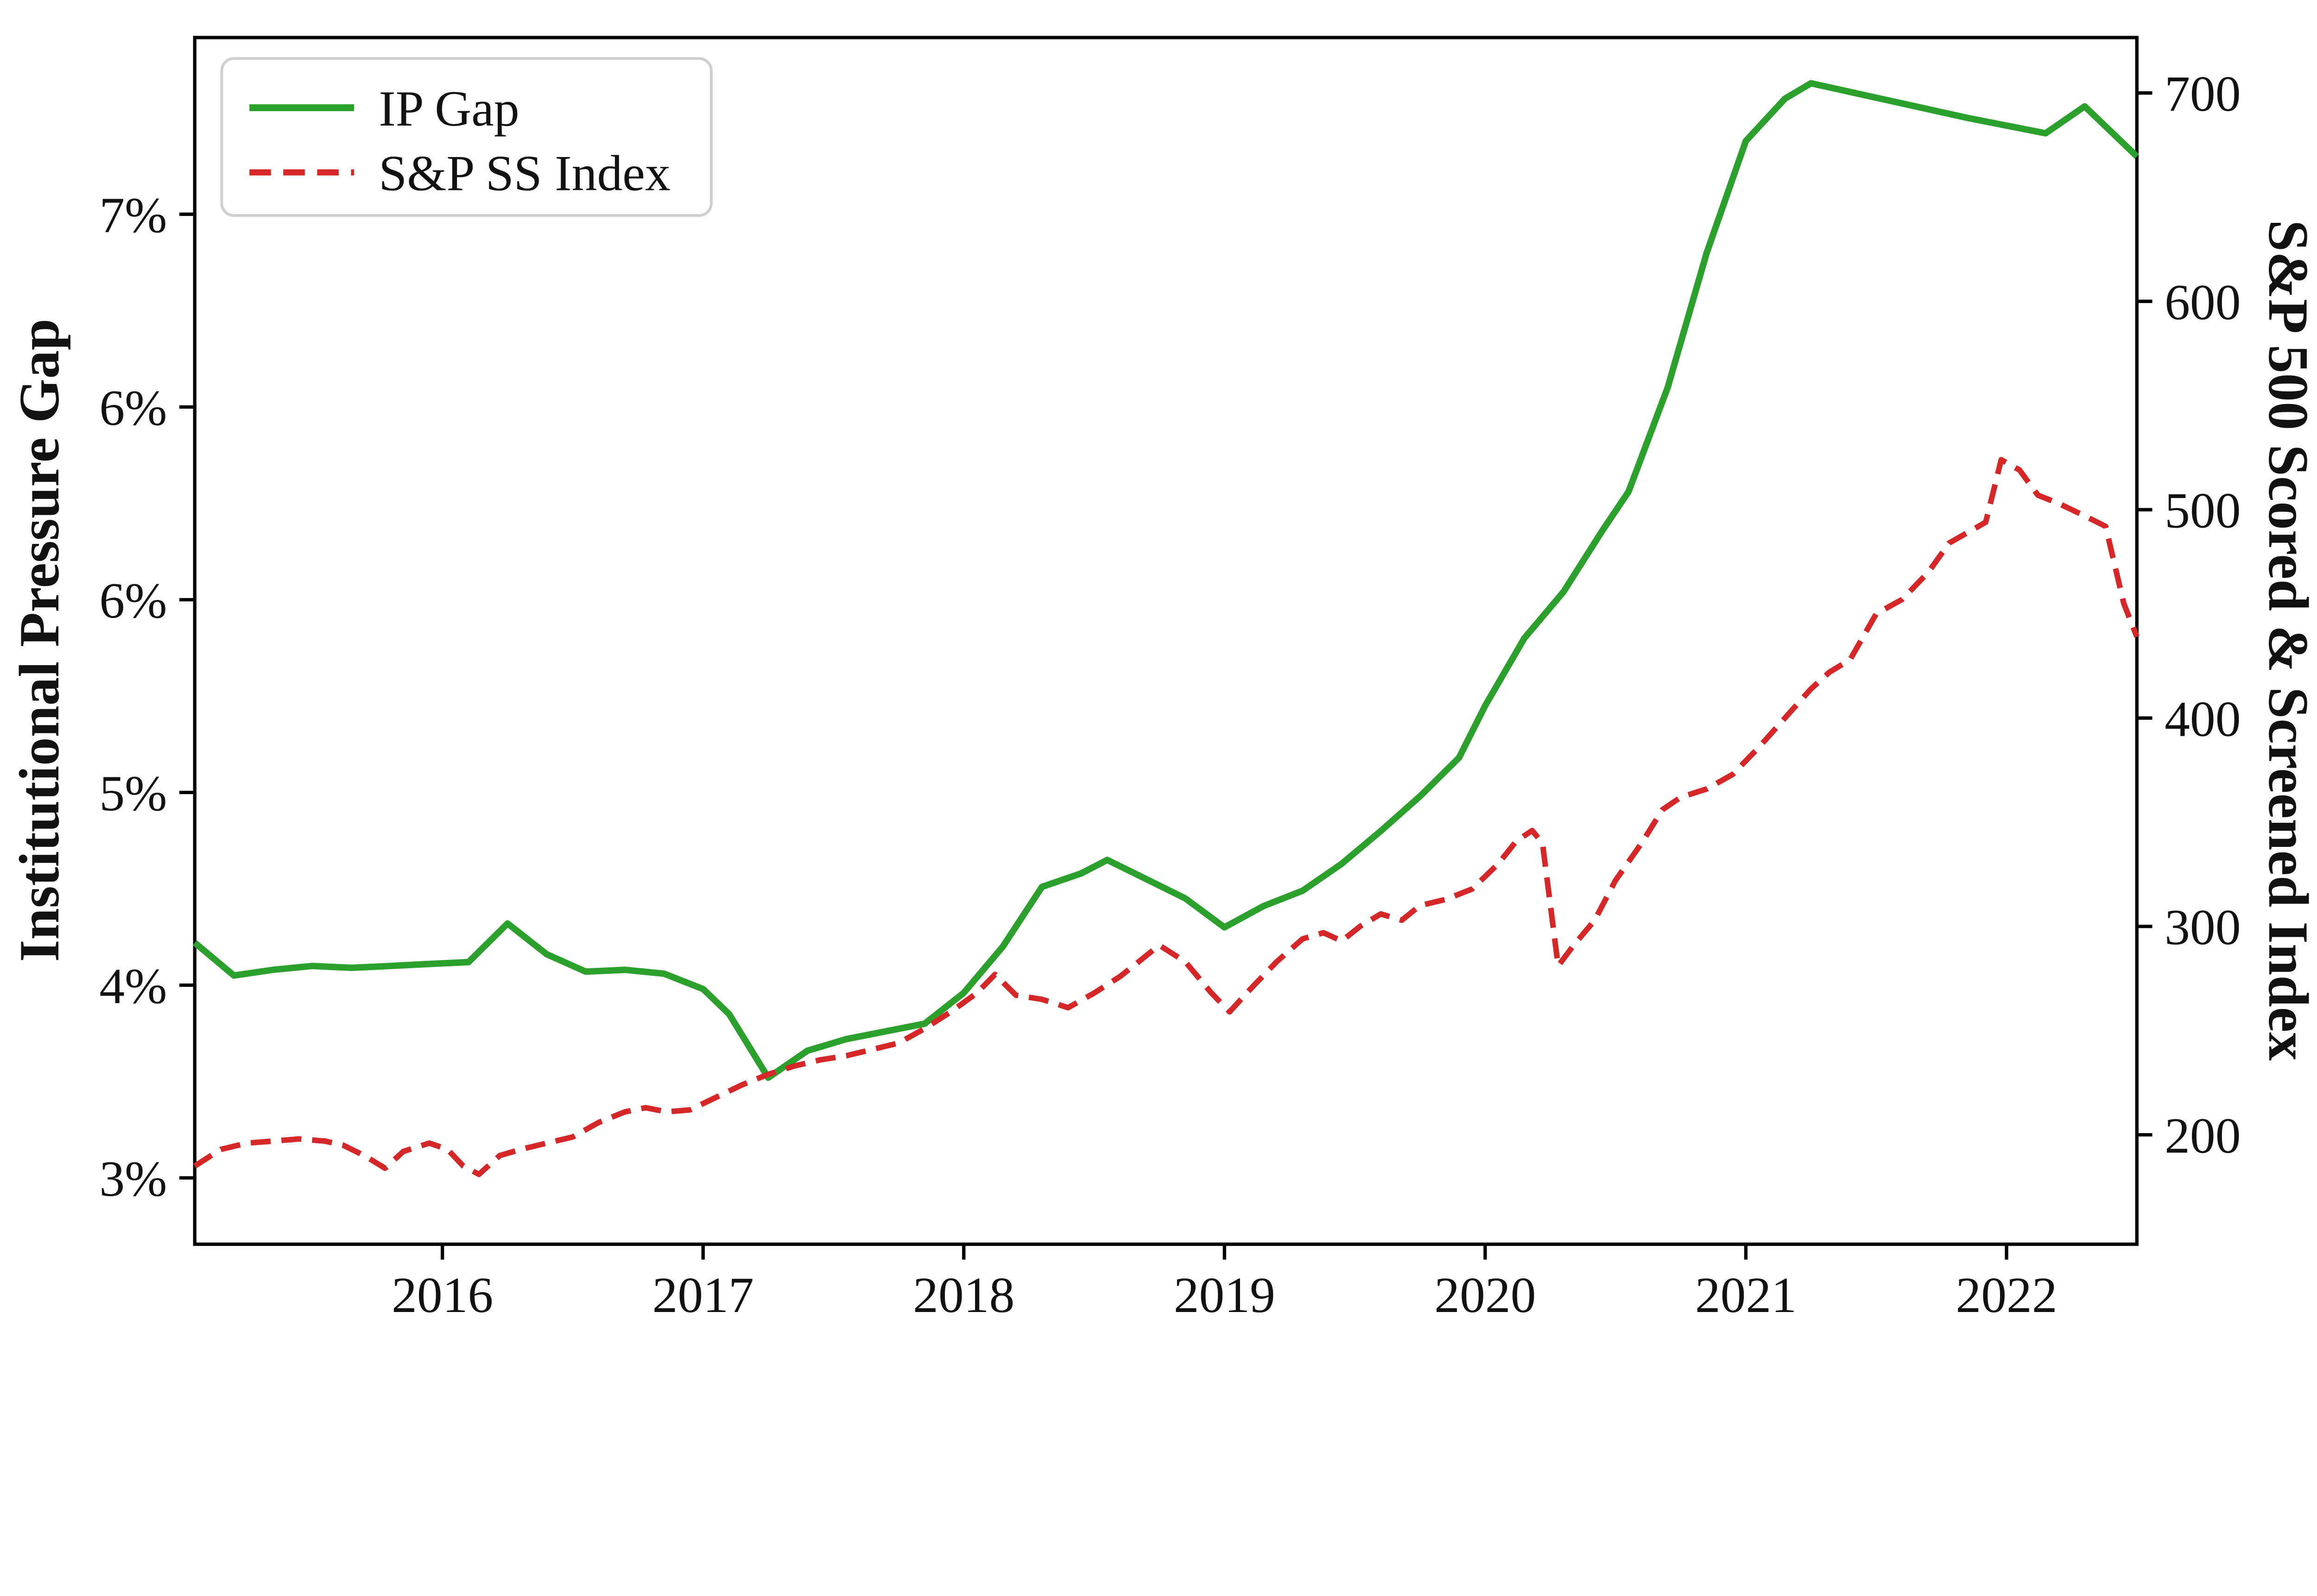 The height and width of the screenshot is (1596, 2317). I want to click on left-tick-label: 4%, so click(133, 986).